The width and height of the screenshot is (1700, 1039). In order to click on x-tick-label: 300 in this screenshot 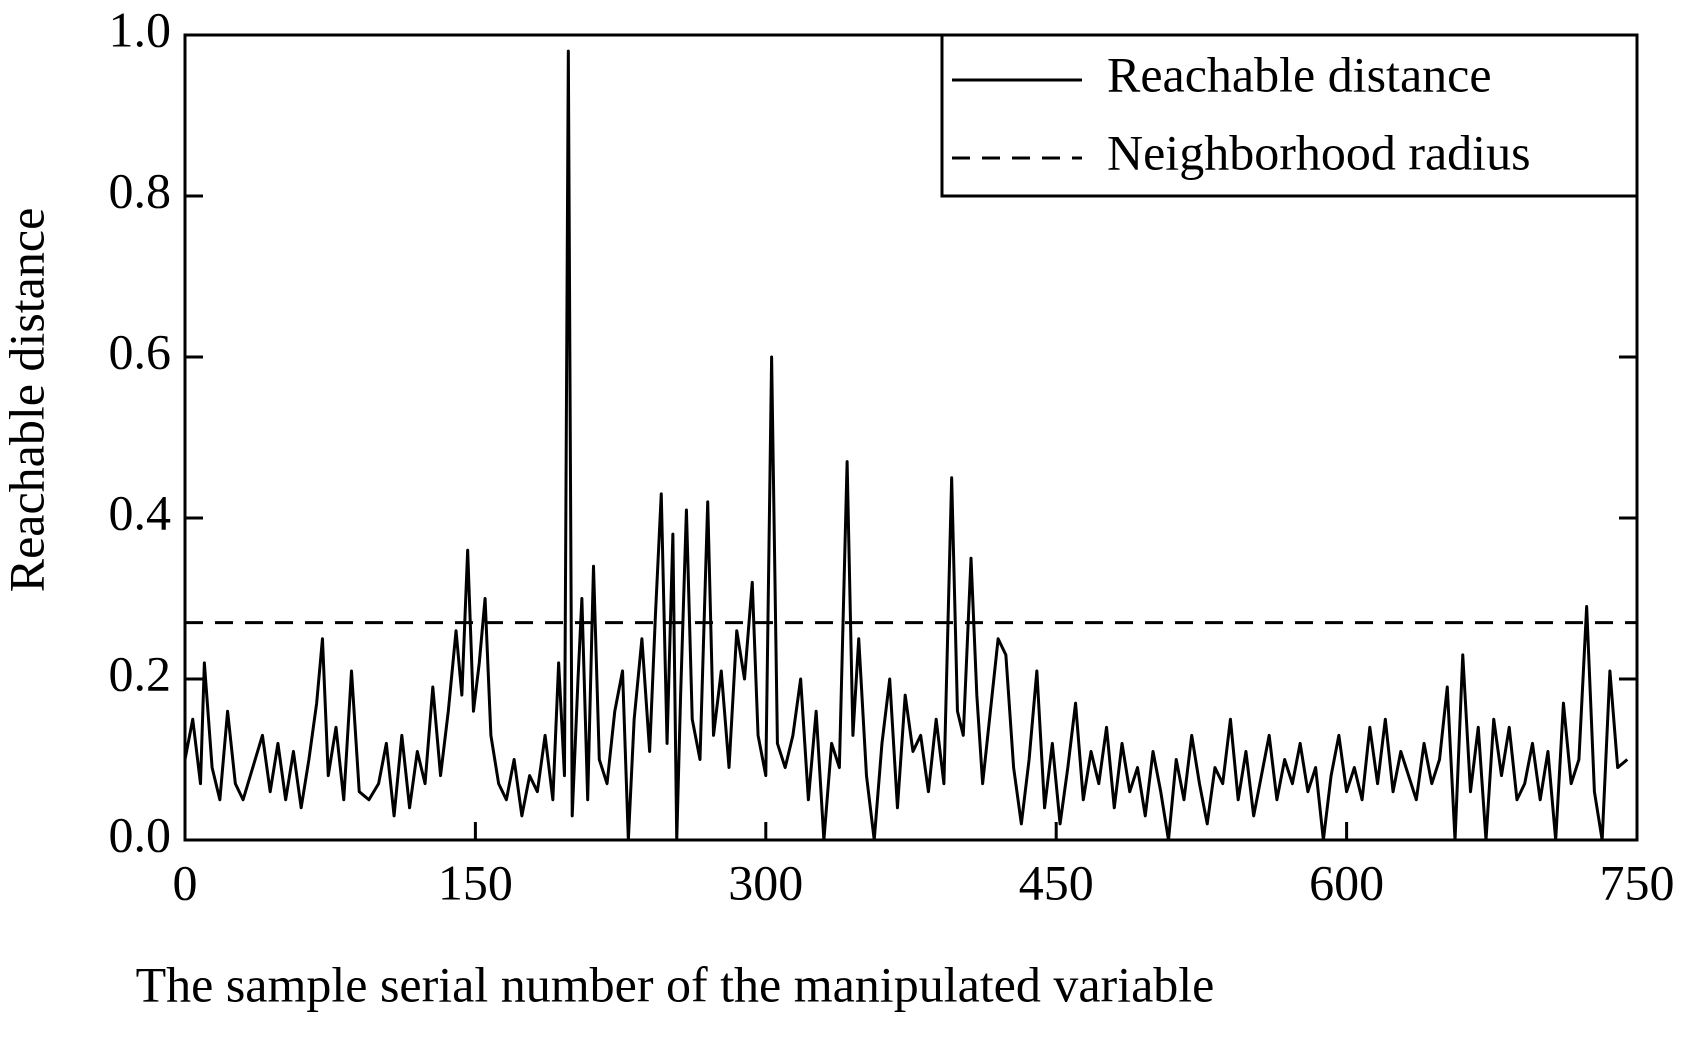, I will do `click(765, 882)`.